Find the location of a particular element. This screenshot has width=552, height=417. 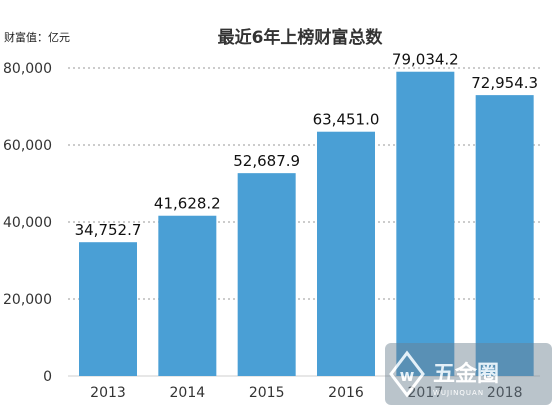

watermark-backdrop is located at coordinates (468, 374).